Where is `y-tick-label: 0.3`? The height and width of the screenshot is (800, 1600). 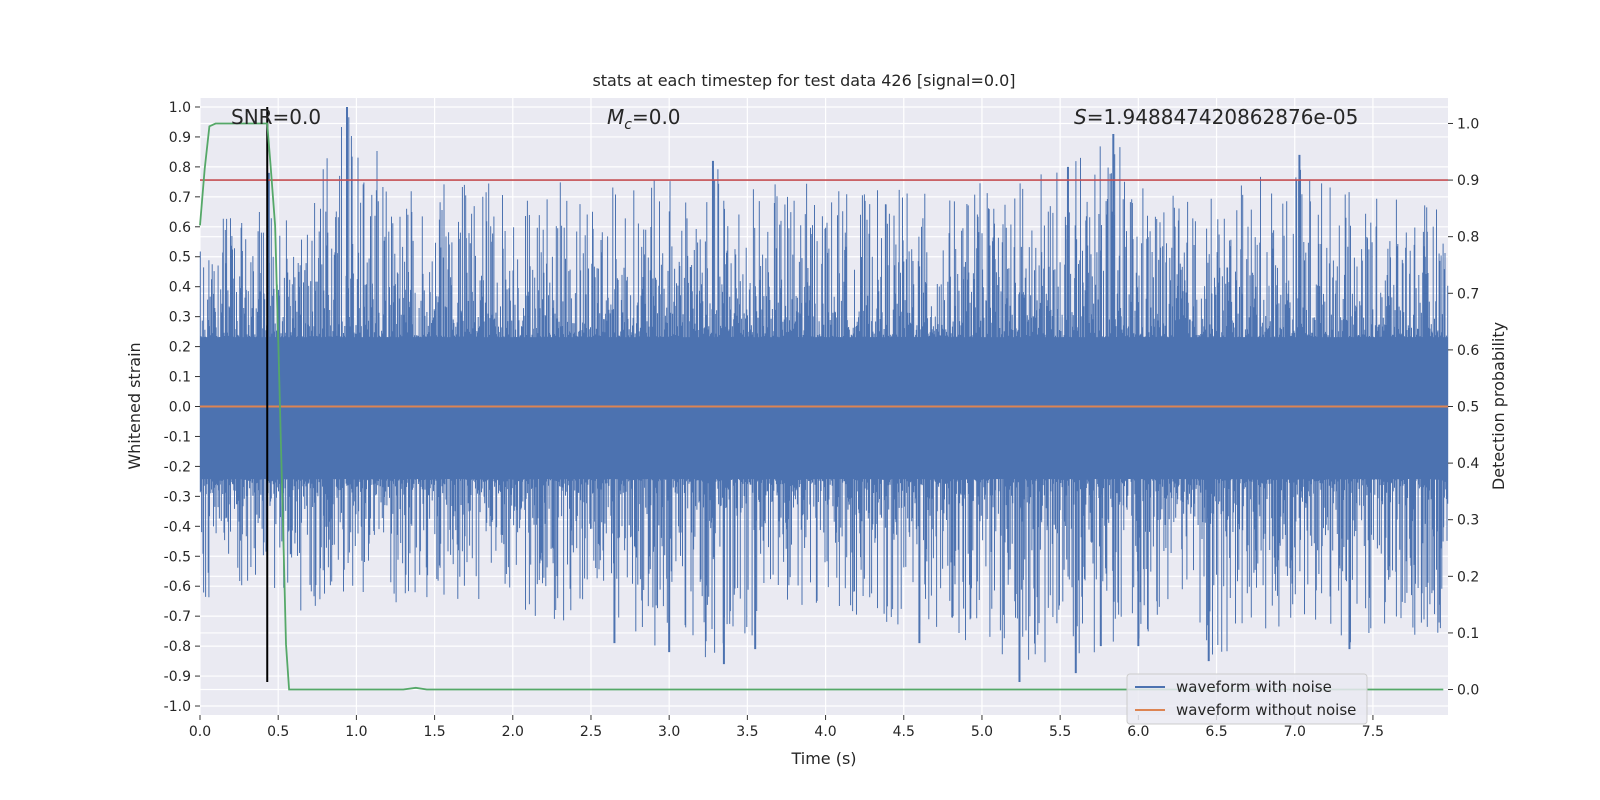
y-tick-label: 0.3 is located at coordinates (180, 318).